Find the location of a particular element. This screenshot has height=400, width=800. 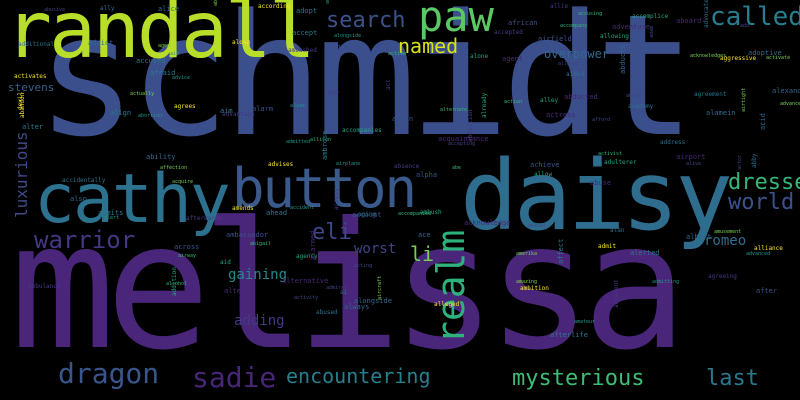

word-small: advises is located at coordinates (281, 164).